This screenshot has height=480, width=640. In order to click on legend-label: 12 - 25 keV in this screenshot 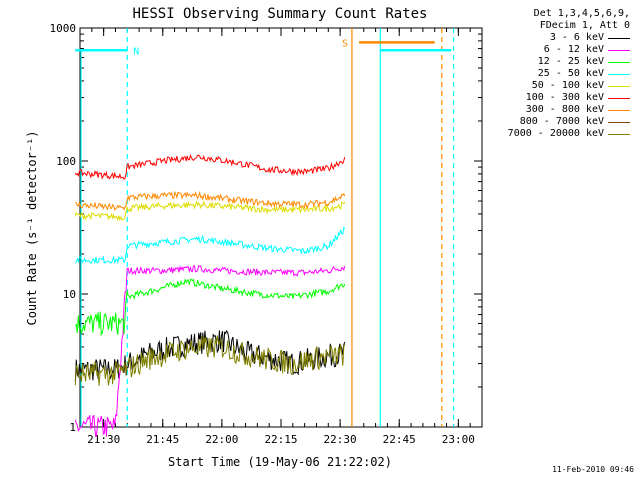, I will do `click(570, 61)`.